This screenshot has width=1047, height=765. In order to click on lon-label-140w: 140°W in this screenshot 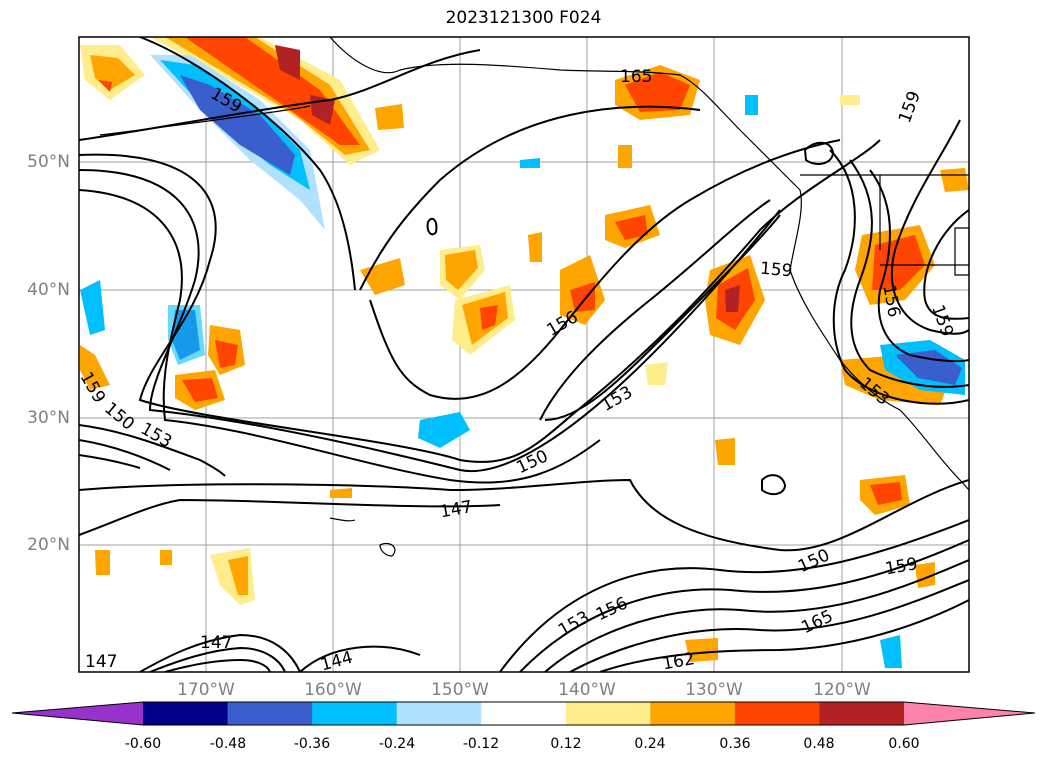, I will do `click(587, 690)`.